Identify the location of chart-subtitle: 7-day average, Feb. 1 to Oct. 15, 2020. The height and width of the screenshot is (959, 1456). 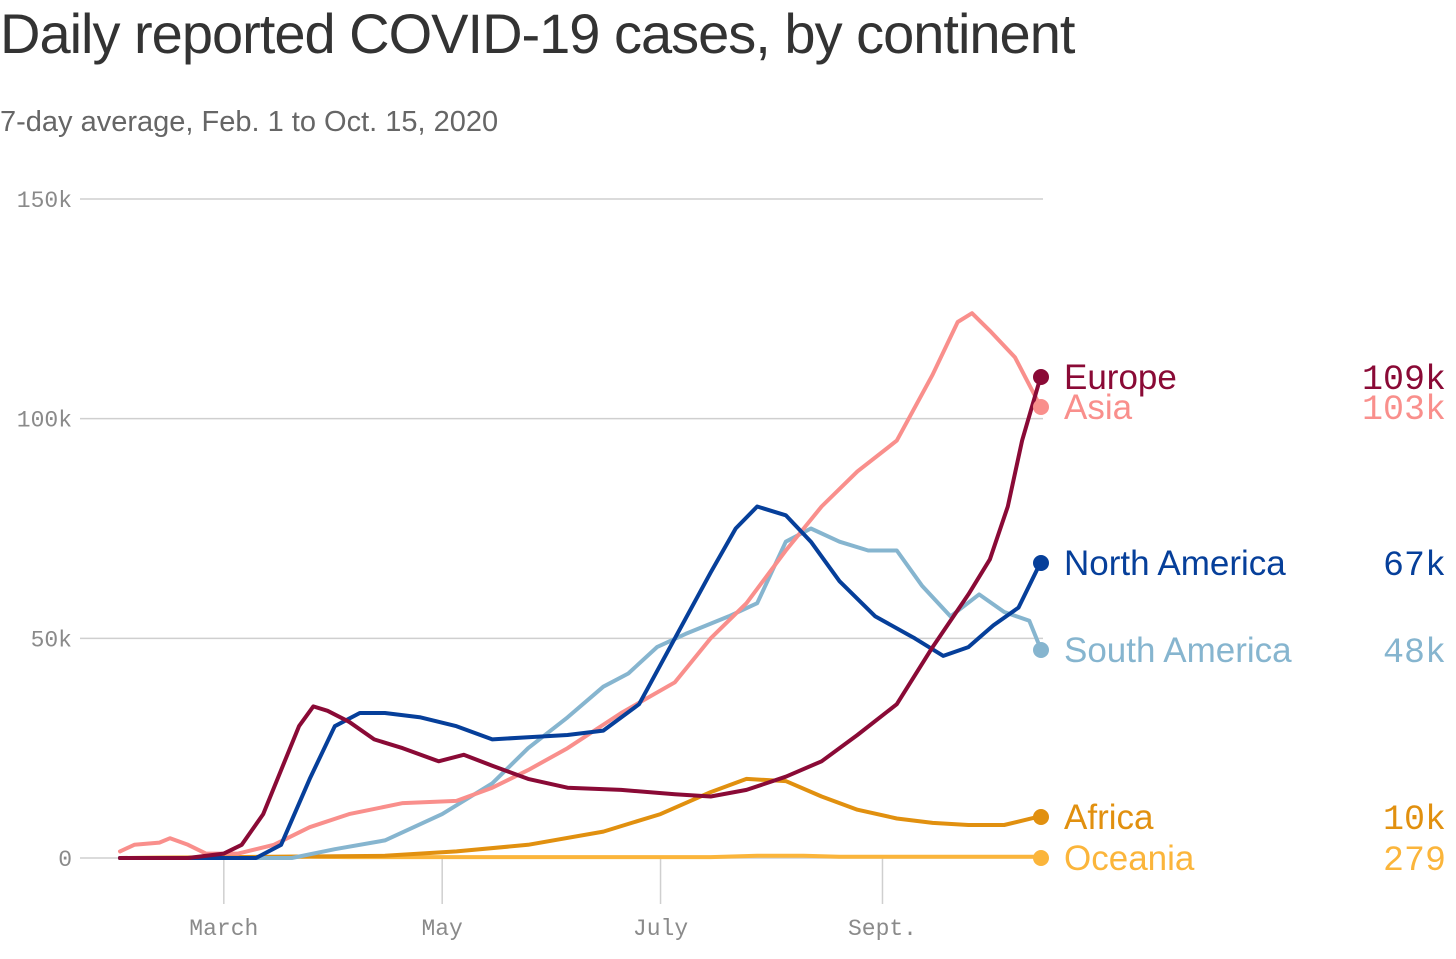
(249, 122).